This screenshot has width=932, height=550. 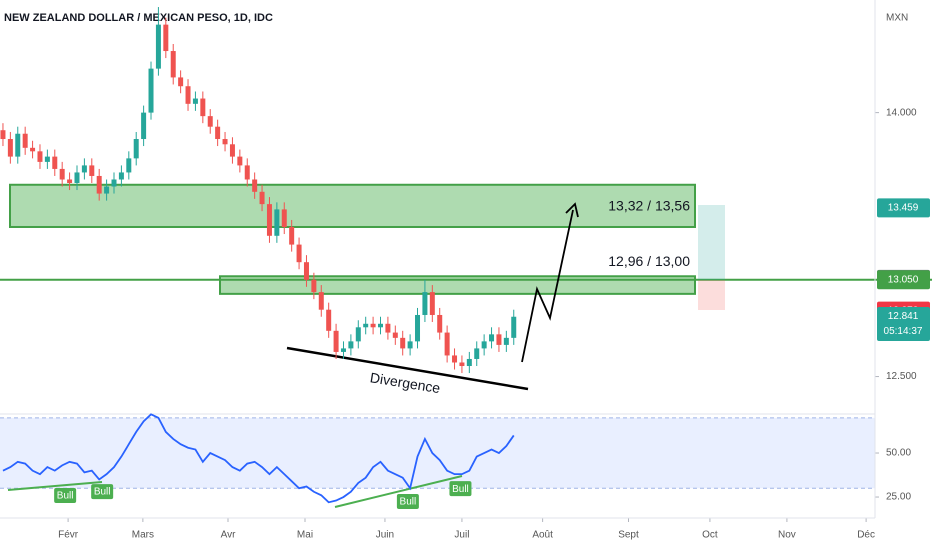 I want to click on zone-label: 13,32 / 13,56, so click(x=649, y=205).